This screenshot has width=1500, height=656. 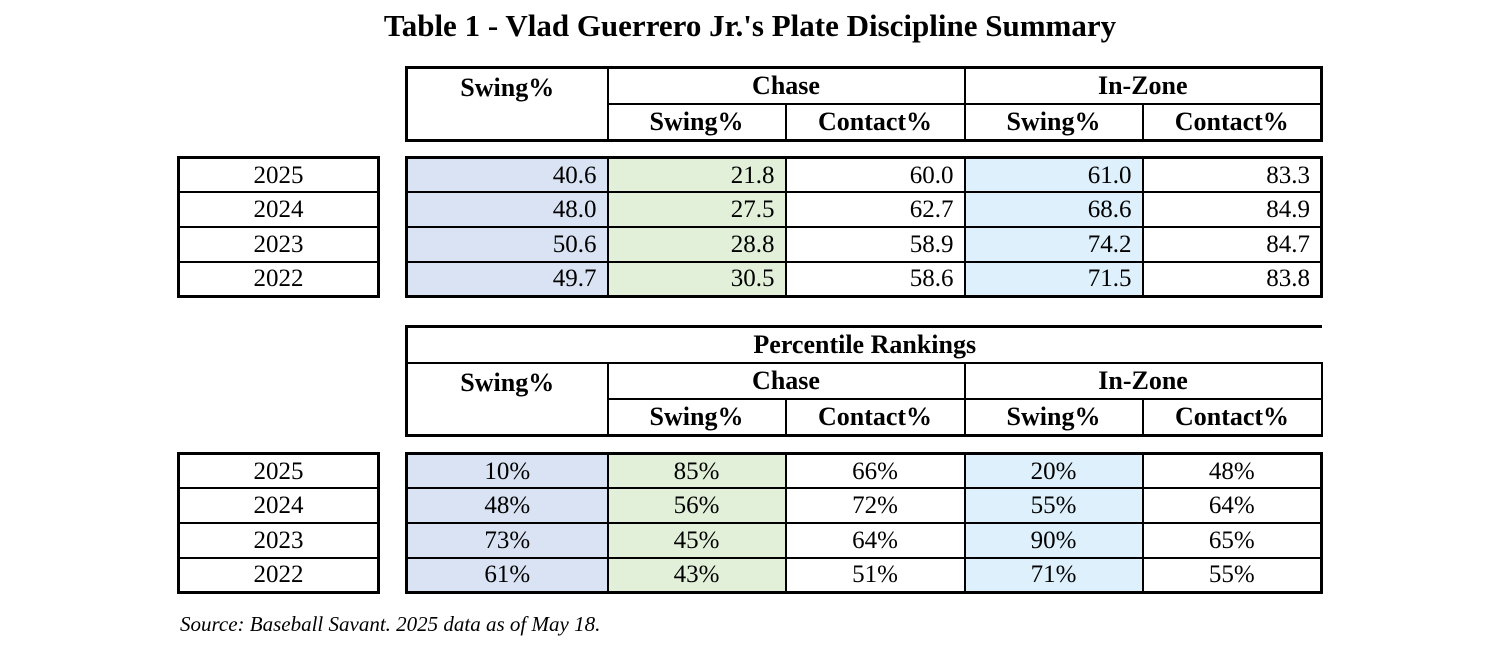 I want to click on data-row: 48% 56% 72% 55% 64%, so click(x=864, y=505).